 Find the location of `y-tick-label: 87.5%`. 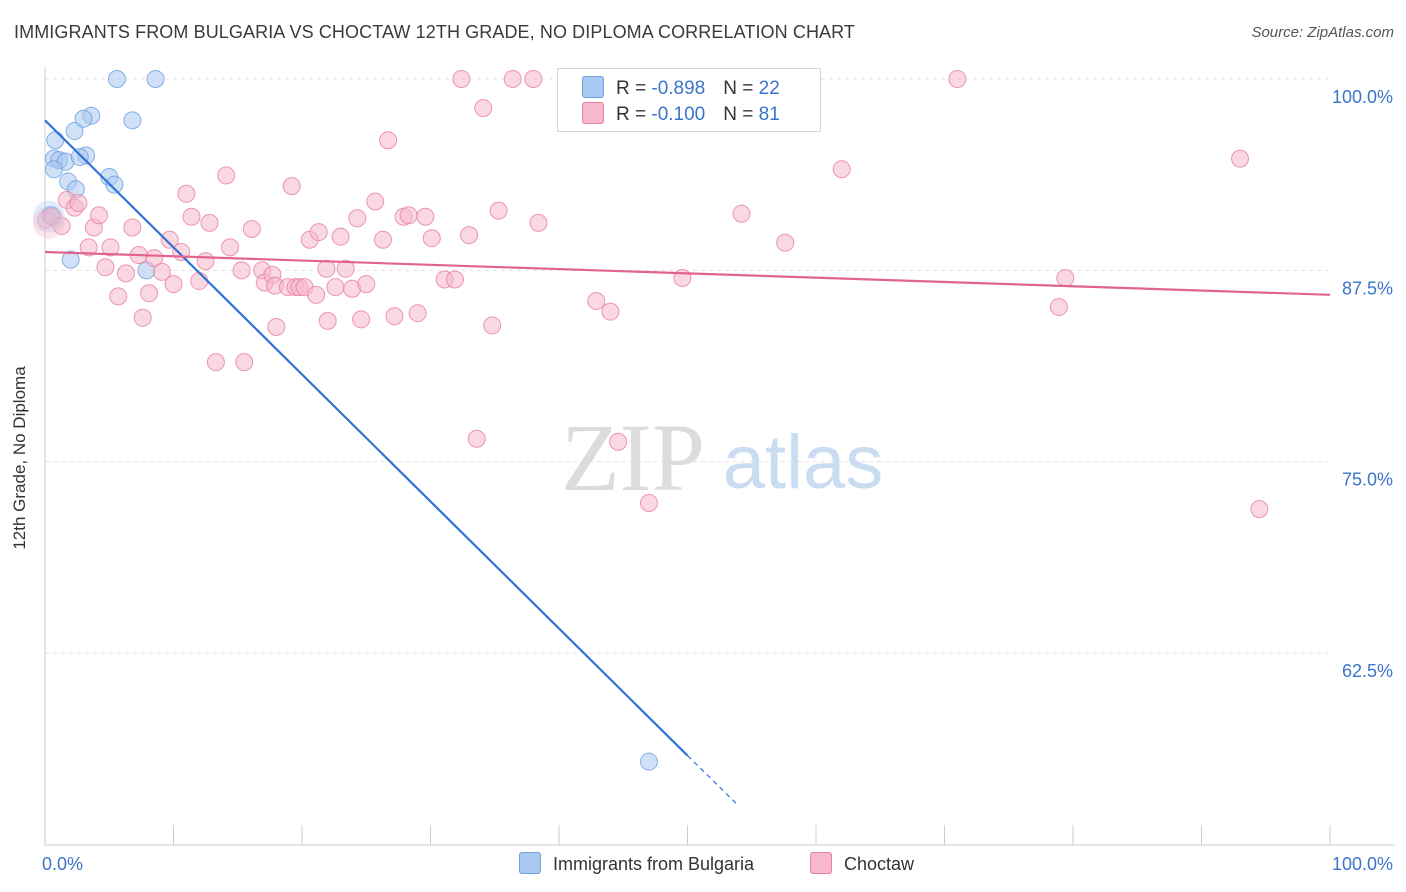

y-tick-label: 87.5% is located at coordinates (1367, 288).